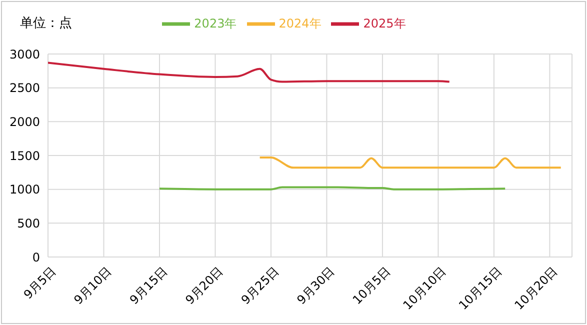 The image size is (587, 325). What do you see at coordinates (24, 54) in the screenshot?
I see `y-tick-label: 3000` at bounding box center [24, 54].